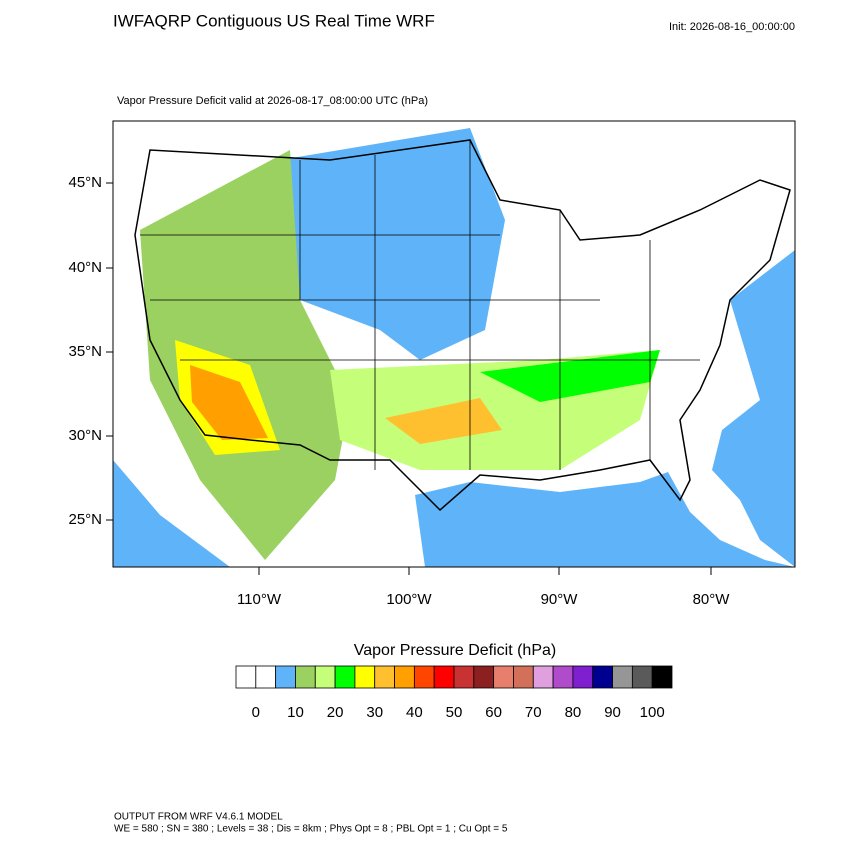  What do you see at coordinates (274, 20) in the screenshot?
I see `title: IWFAQRP Contiguous US Real Time WRF` at bounding box center [274, 20].